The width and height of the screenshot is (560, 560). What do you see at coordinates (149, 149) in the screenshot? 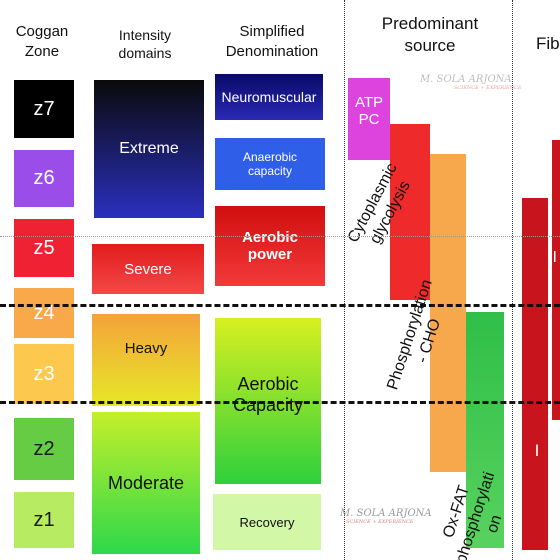
I see `domain-extreme: Extreme` at bounding box center [149, 149].